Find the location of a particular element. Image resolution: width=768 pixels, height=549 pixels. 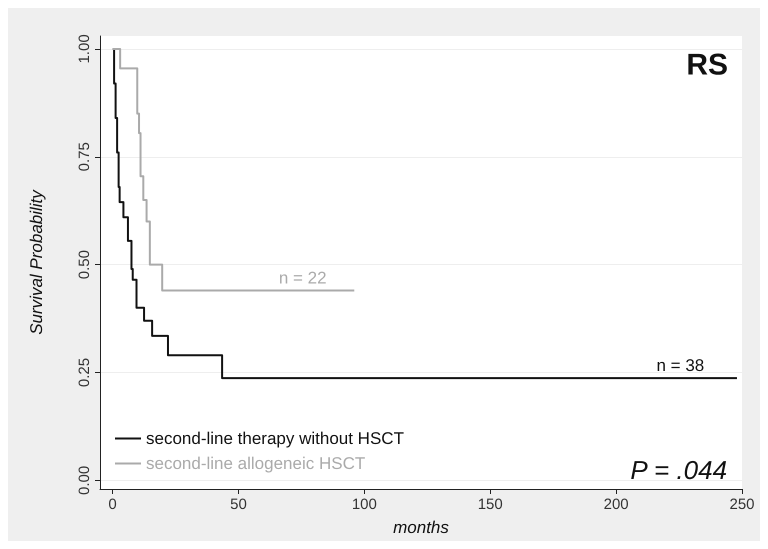

x-tick-label: 250 is located at coordinates (742, 504).